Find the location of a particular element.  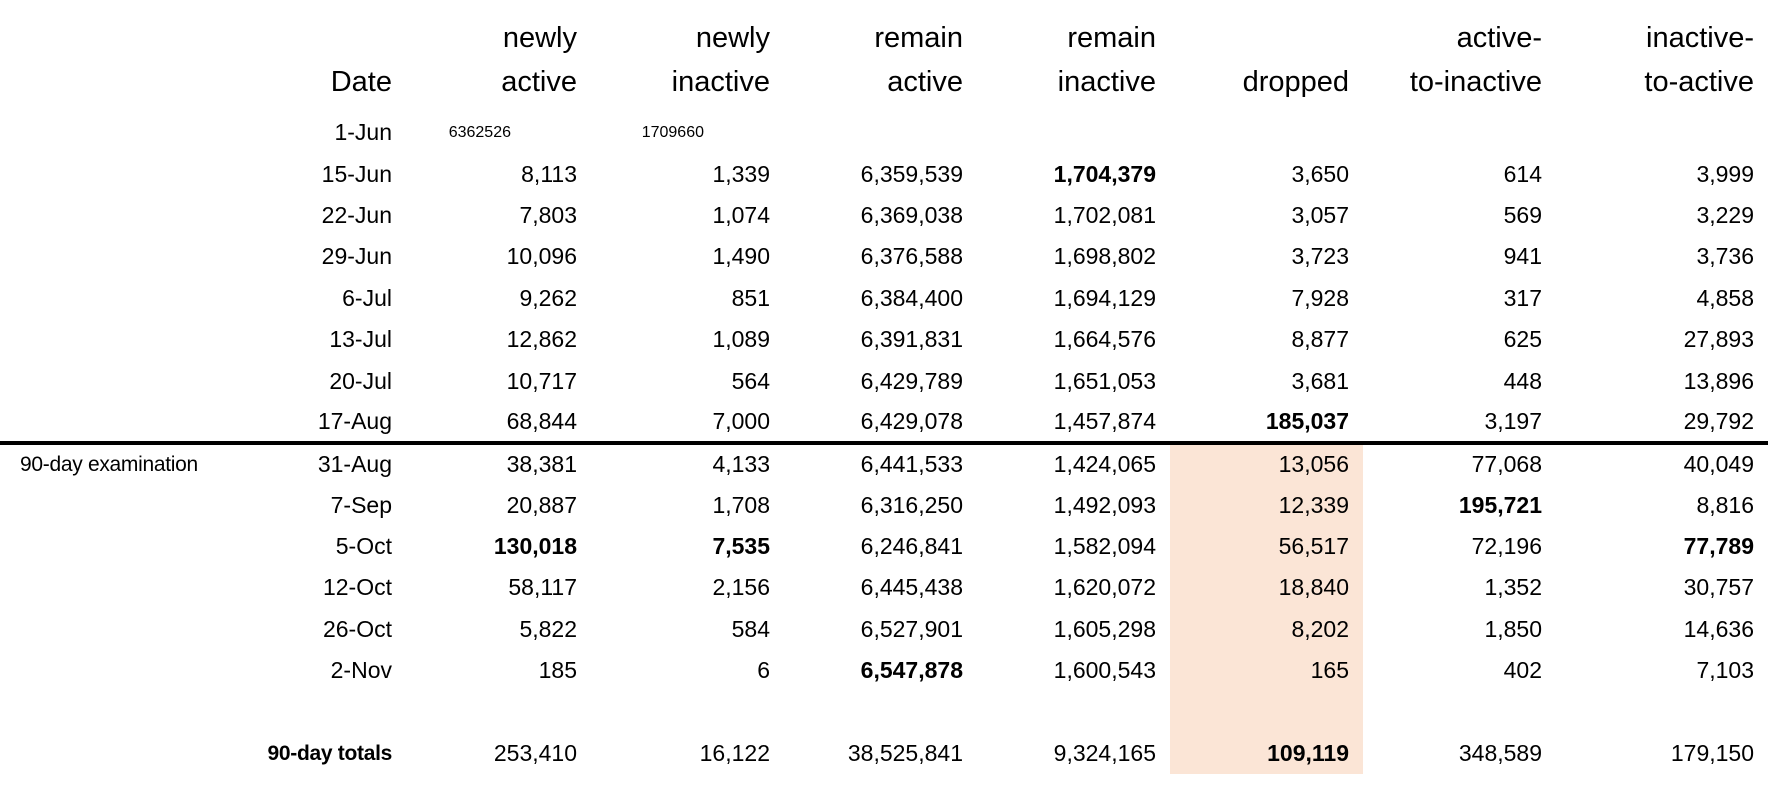

cell-newly-active: 12,862 is located at coordinates (541, 339).